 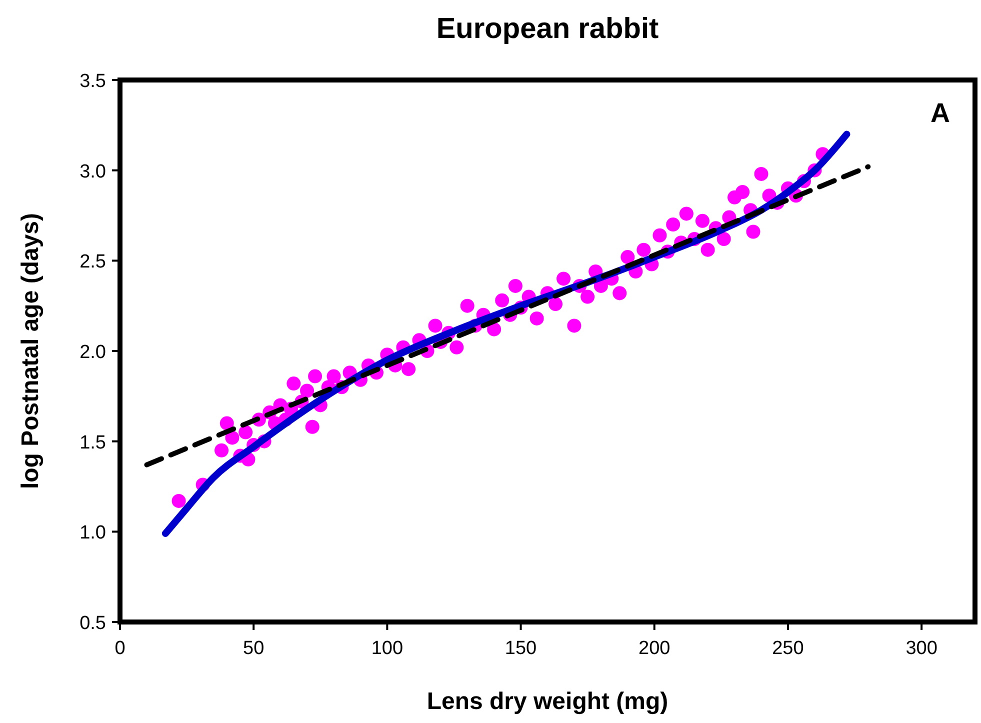 What do you see at coordinates (547, 701) in the screenshot?
I see `x-axis-title: Lens dry weight (mg)` at bounding box center [547, 701].